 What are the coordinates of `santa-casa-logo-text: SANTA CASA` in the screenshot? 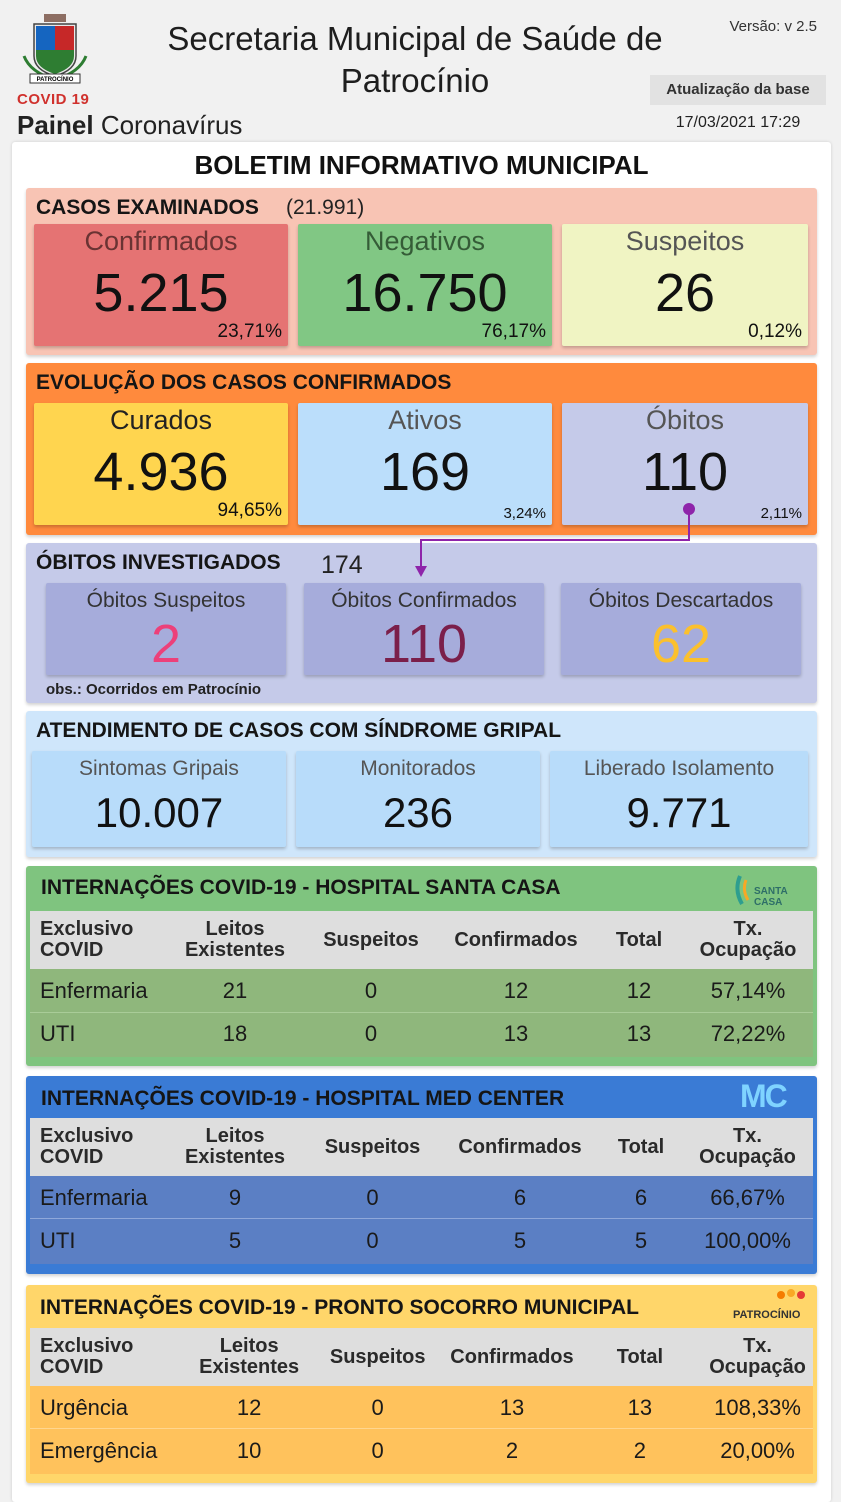 It's located at (771, 897).